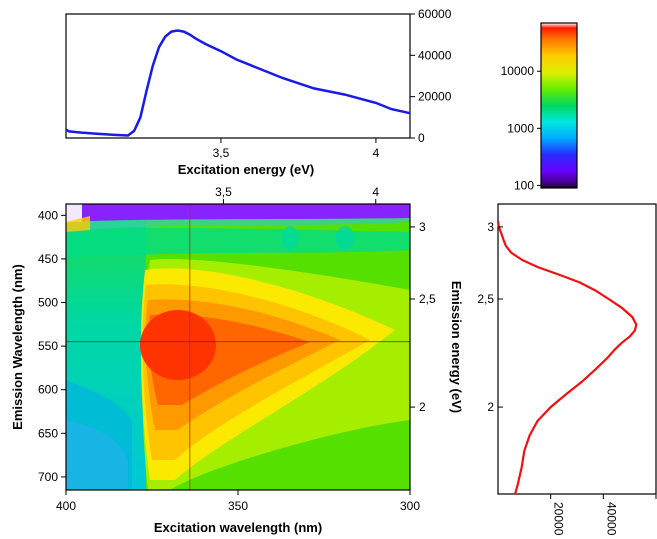  I want to click on emission-energy-ticks: 32,52, so click(490, 317).